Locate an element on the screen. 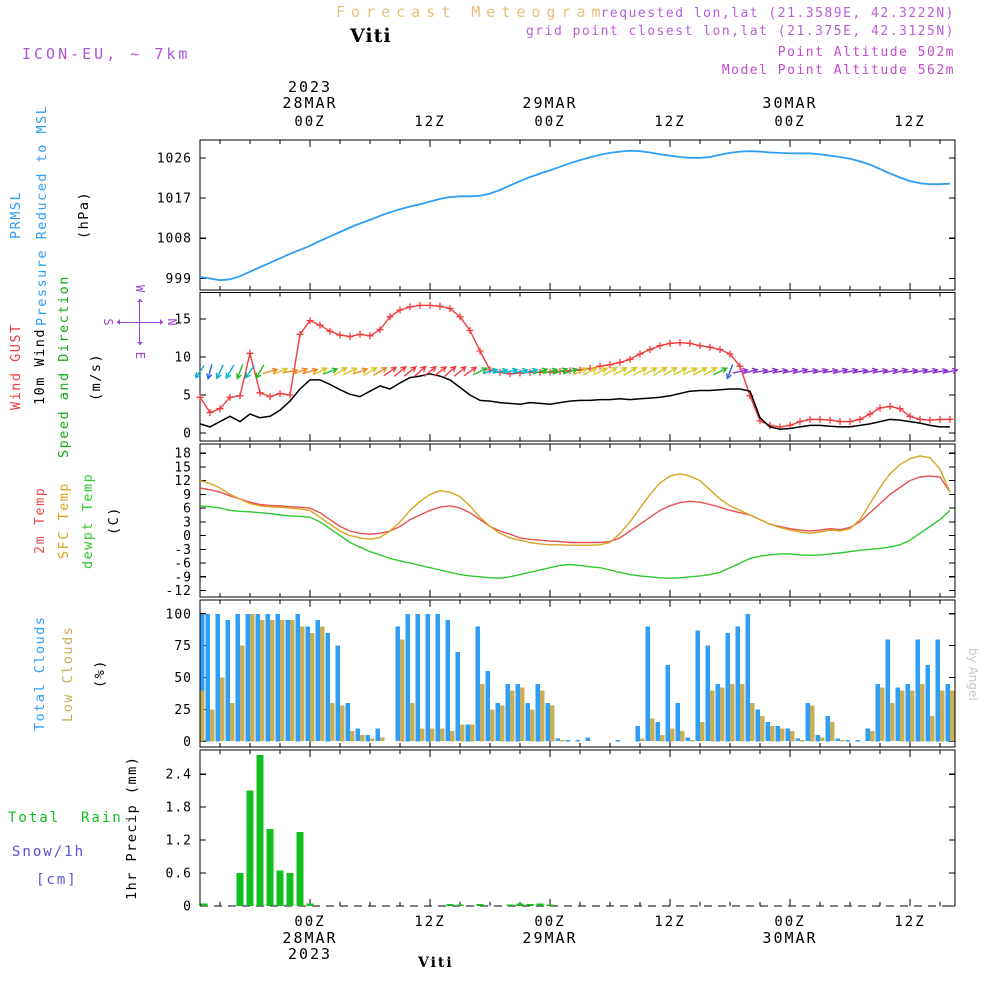  y-tick-label: 5 is located at coordinates (187, 396).